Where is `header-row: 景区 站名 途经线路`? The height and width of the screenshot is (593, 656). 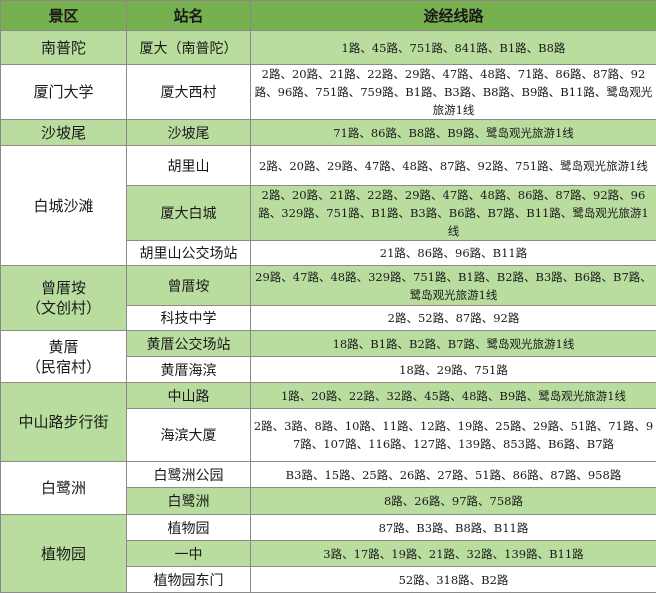
header-row: 景区 站名 途经线路 is located at coordinates (328, 16).